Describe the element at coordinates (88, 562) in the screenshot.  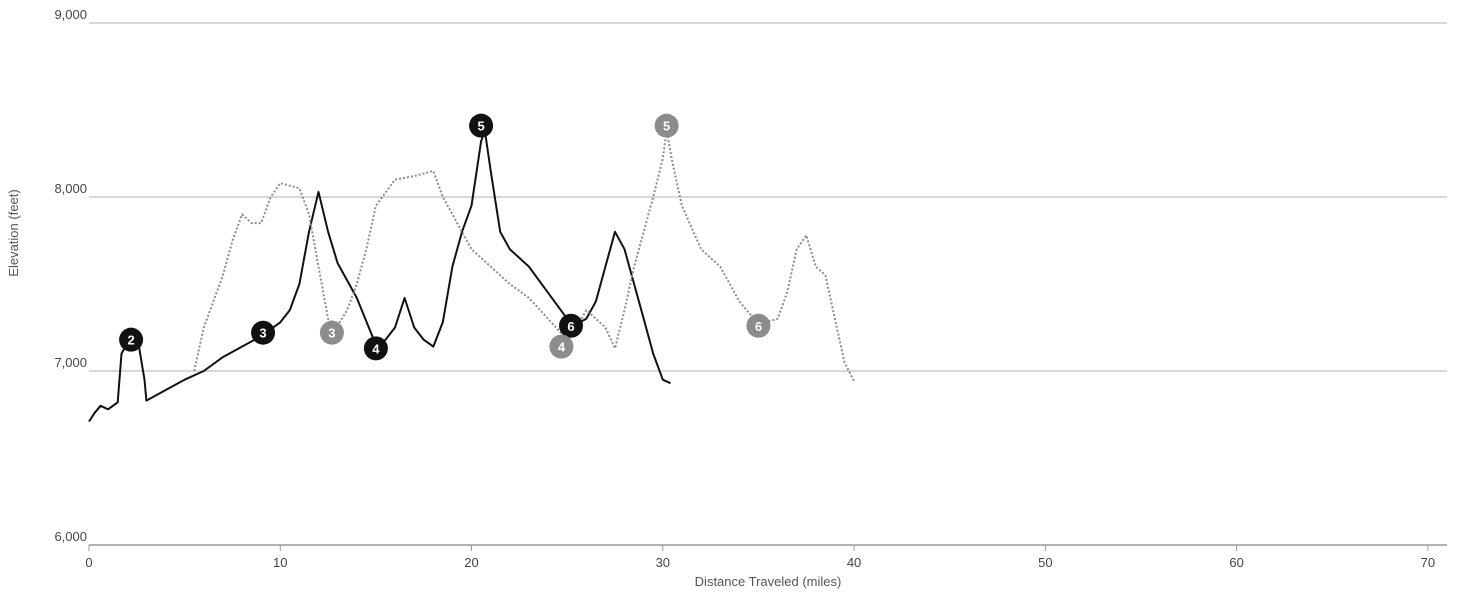
I see `x-tick-label: 0` at that location.